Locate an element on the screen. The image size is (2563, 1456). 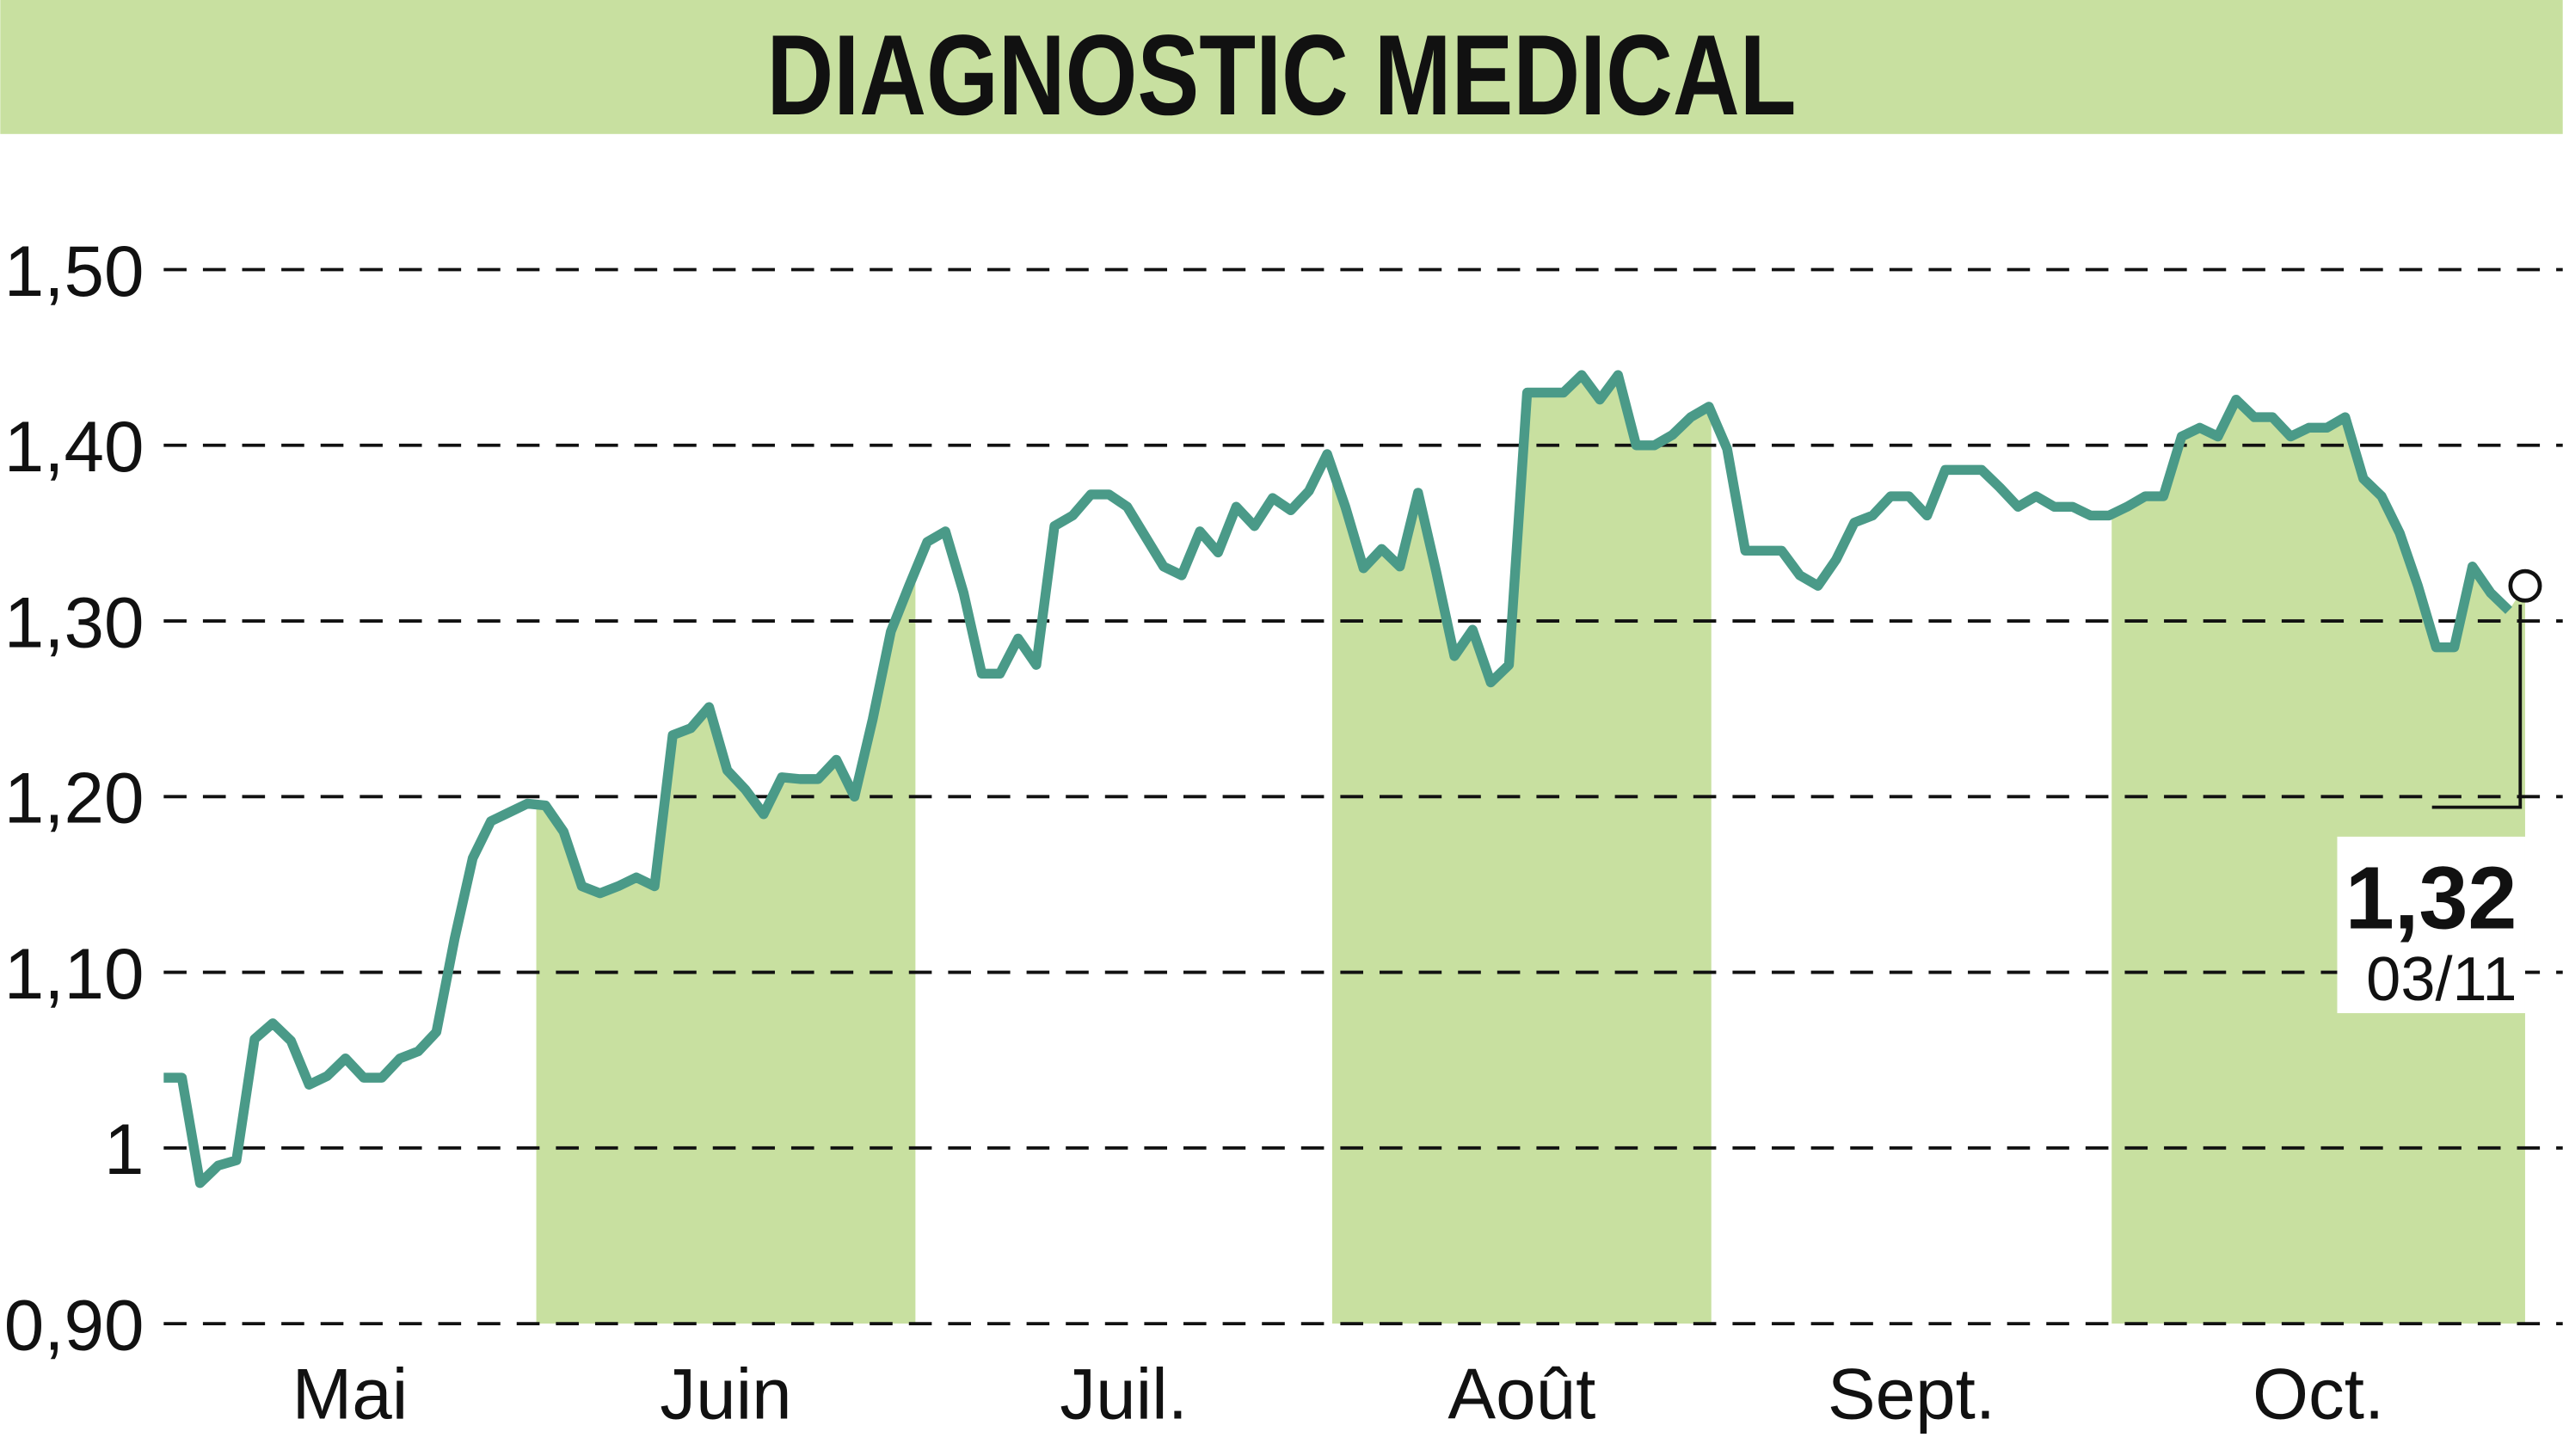
y-tick-label: 1,40 is located at coordinates (74, 446).